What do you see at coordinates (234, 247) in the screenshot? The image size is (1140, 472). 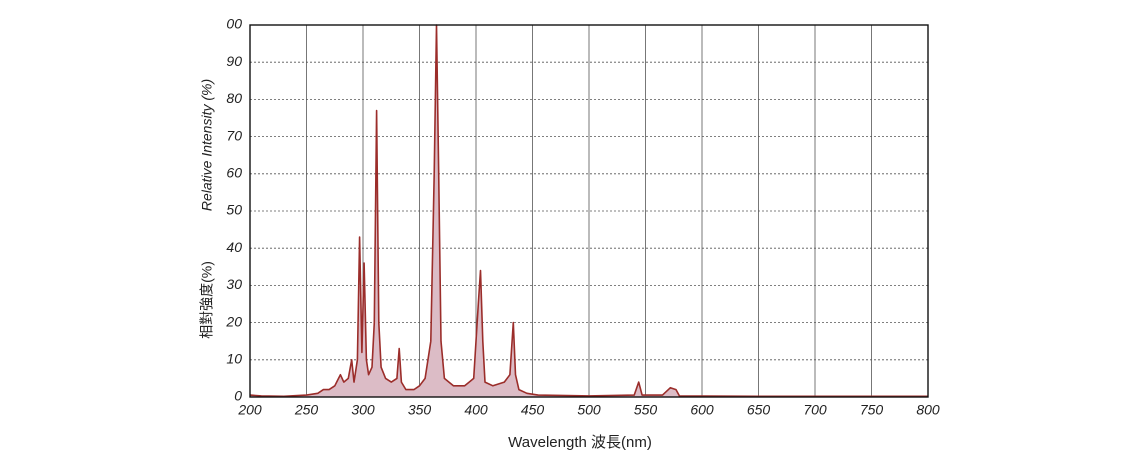 I see `y-tick-label: 40` at bounding box center [234, 247].